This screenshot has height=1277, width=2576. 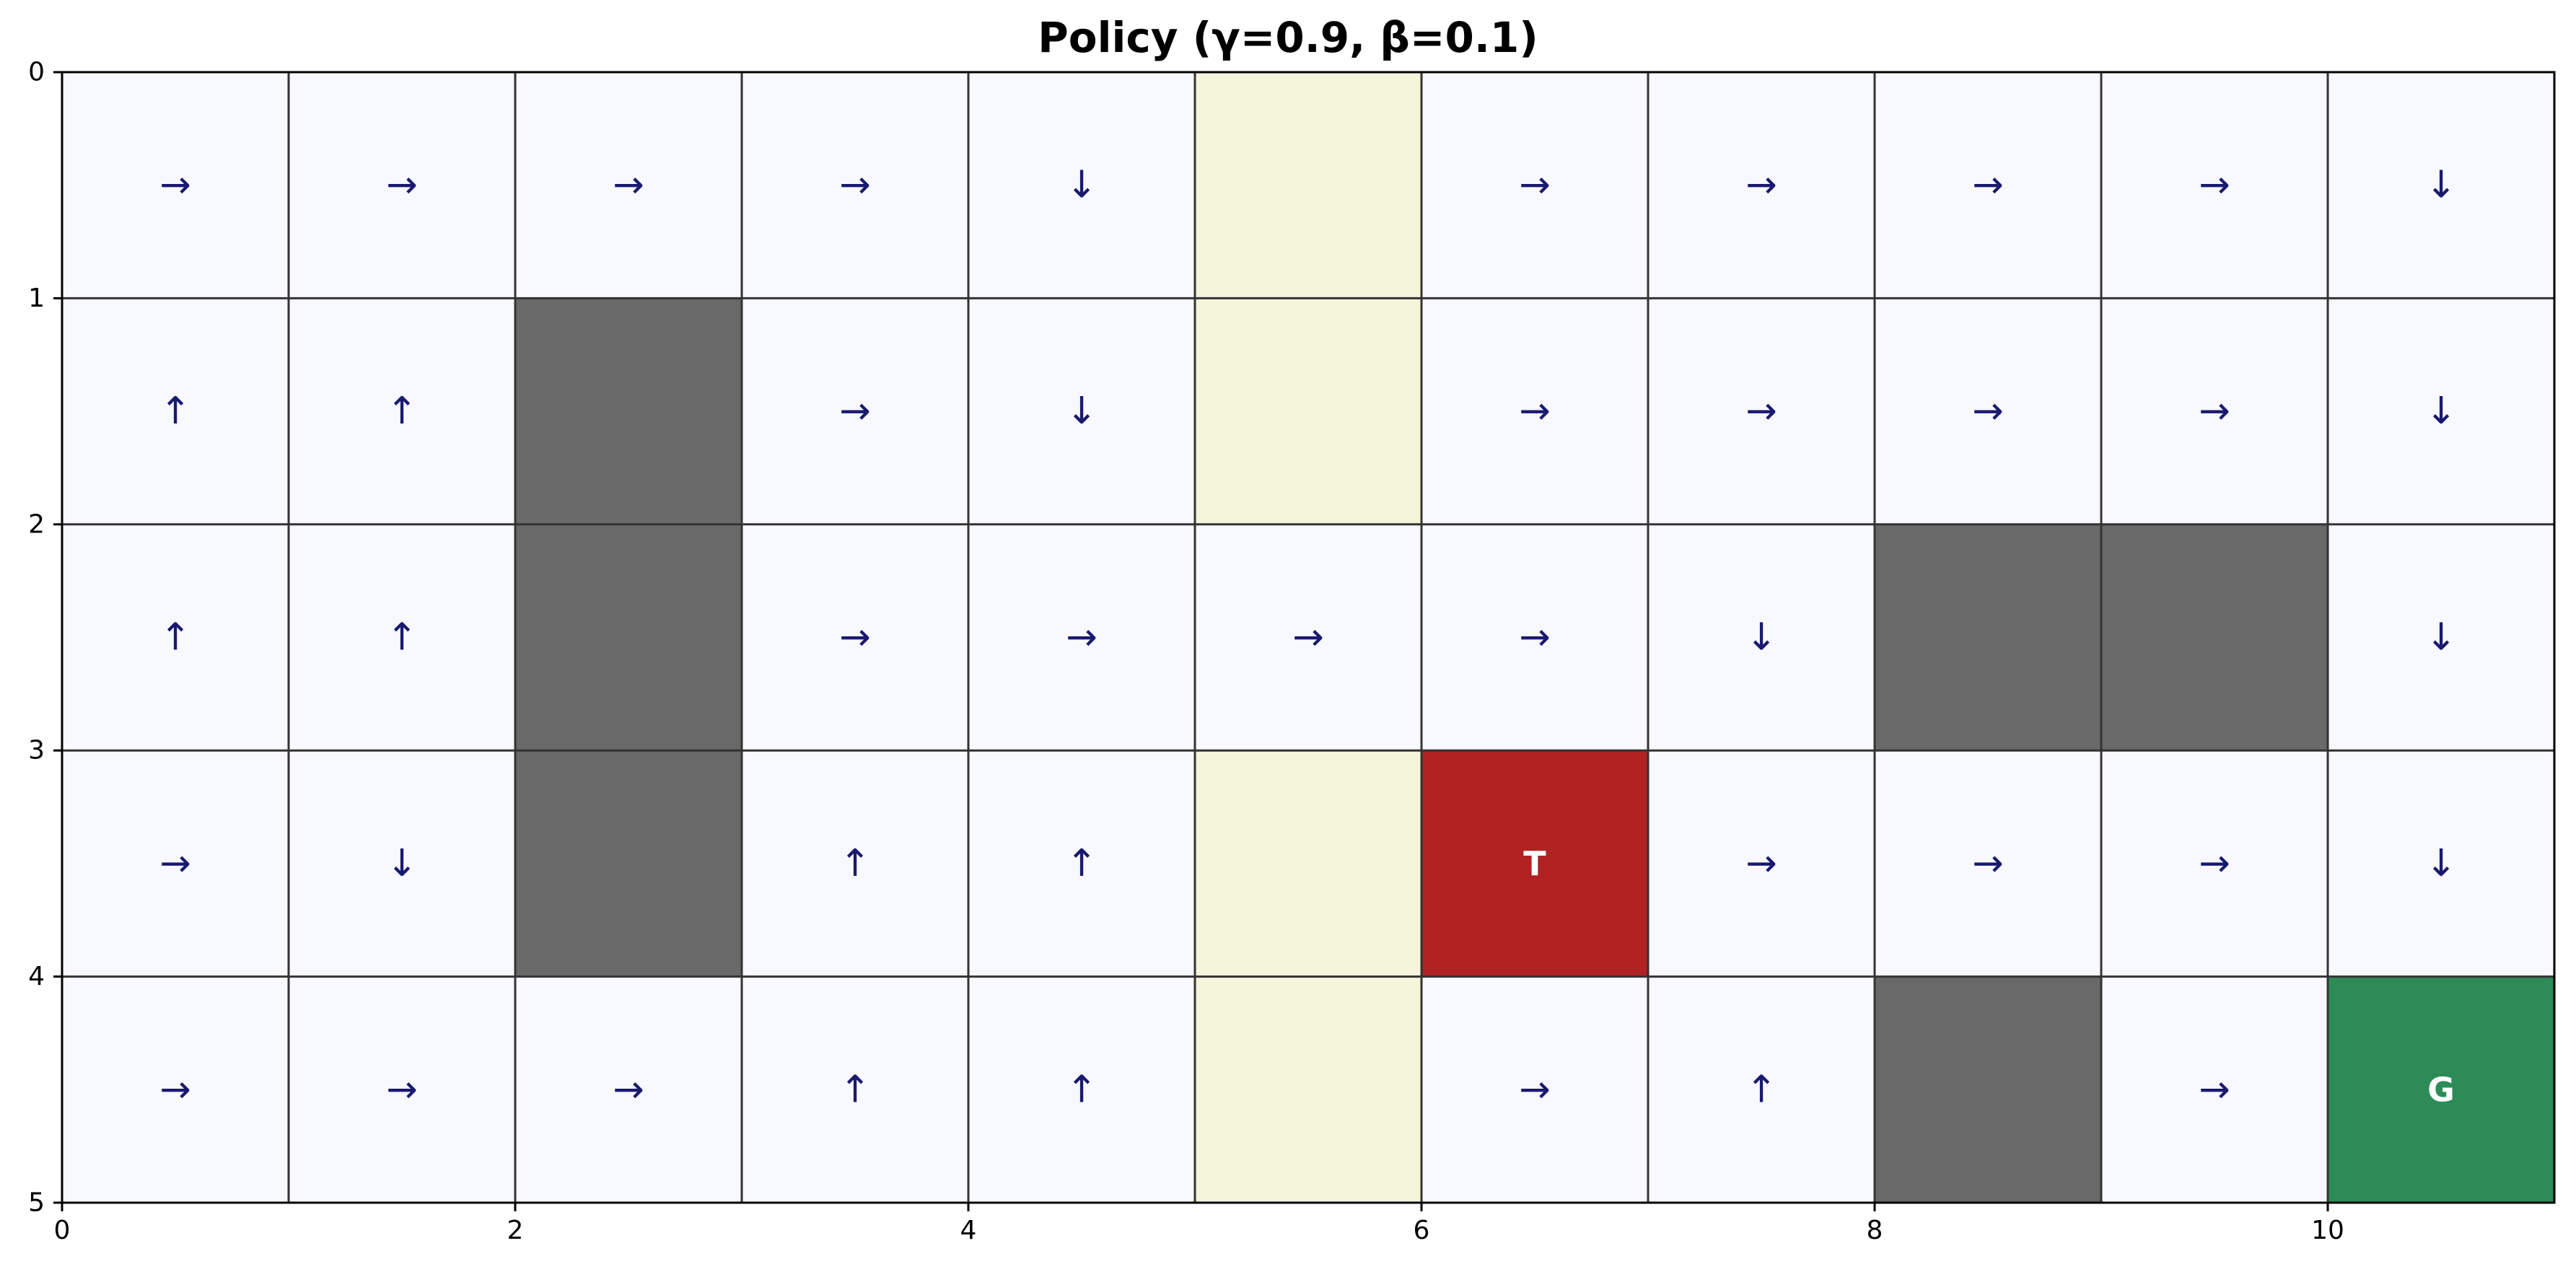 I want to click on cell-empty-r2-c1, so click(x=402, y=637).